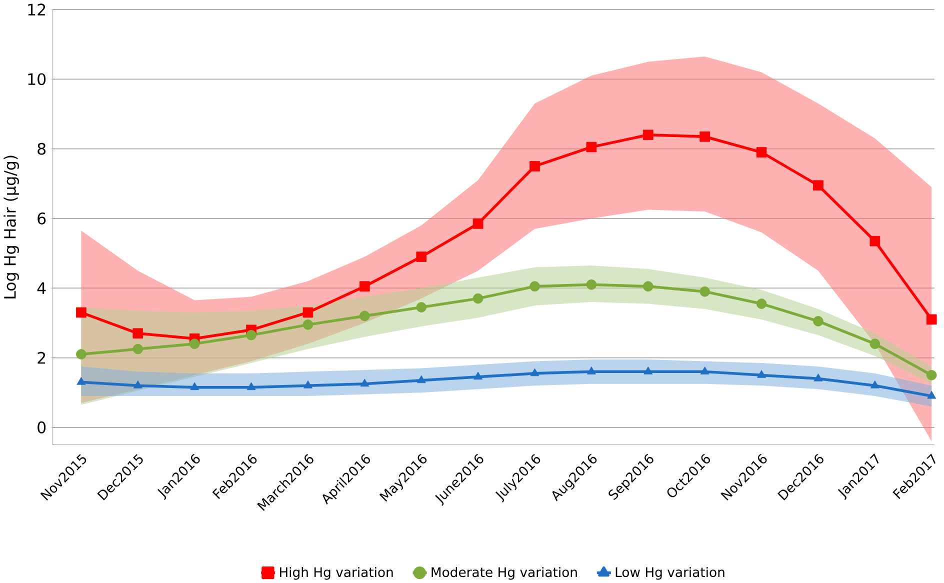  Describe the element at coordinates (42, 148) in the screenshot. I see `y-tick-label: 8` at that location.